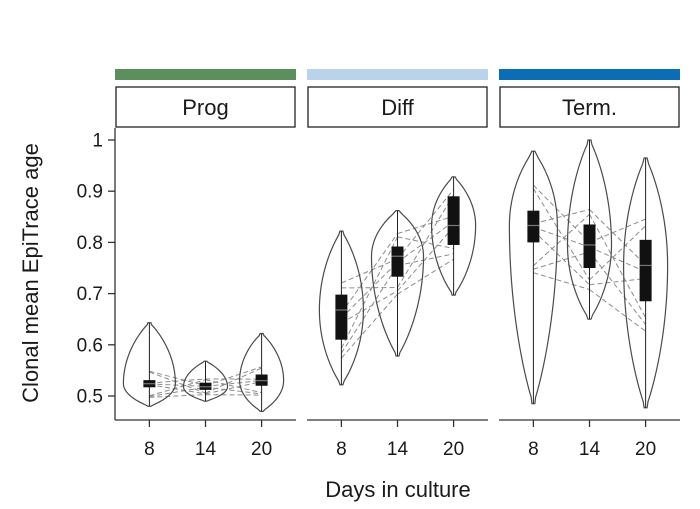 This screenshot has height=509, width=700. Describe the element at coordinates (90, 345) in the screenshot. I see `y-tick-label: 0.6` at that location.